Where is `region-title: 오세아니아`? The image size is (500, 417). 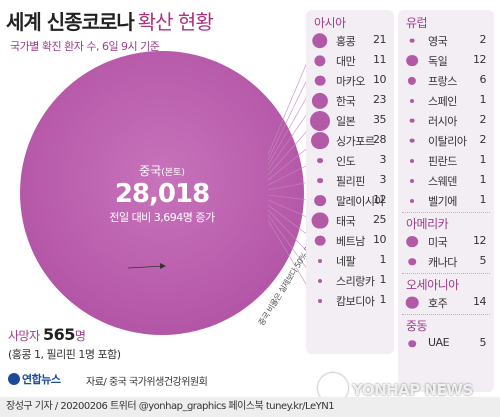 region-title: 오세아니아 is located at coordinates (432, 285).